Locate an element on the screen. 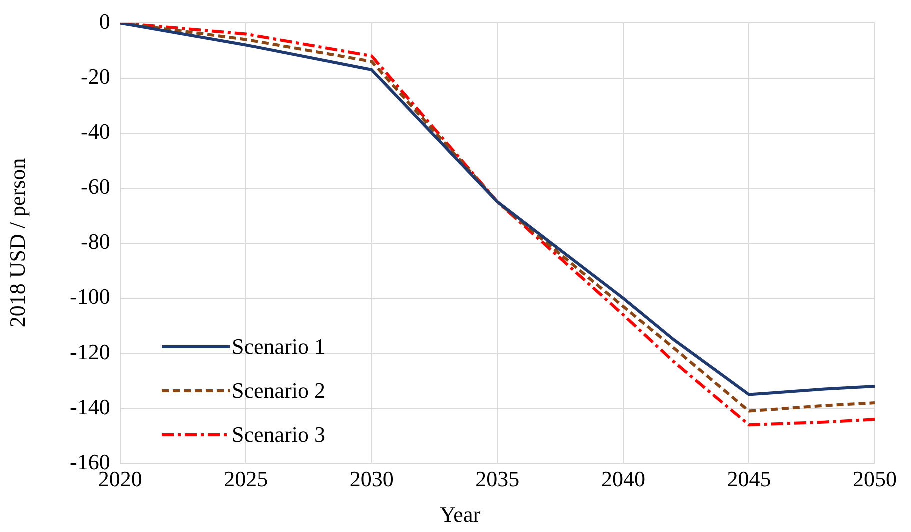 The height and width of the screenshot is (532, 911). y-tick-label: 0 is located at coordinates (104, 21).